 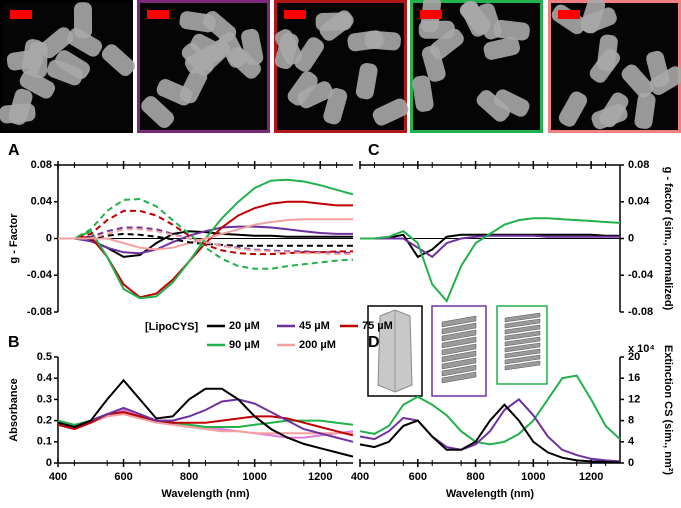 What do you see at coordinates (634, 357) in the screenshot?
I see `y-tick-label: 20` at bounding box center [634, 357].